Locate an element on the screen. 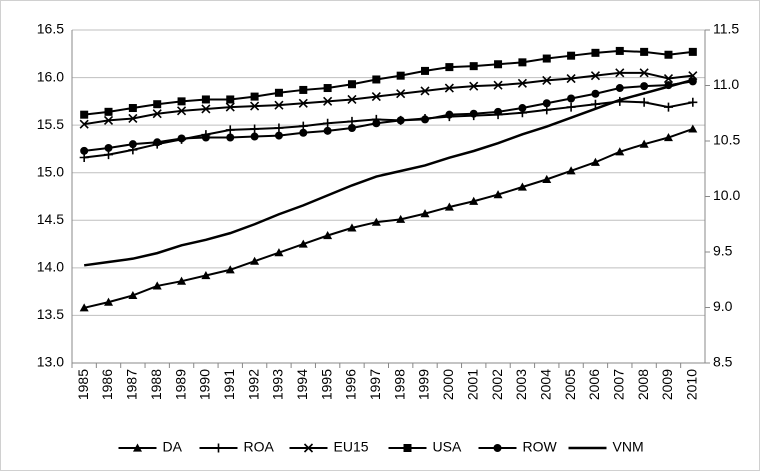 This screenshot has height=472, width=761. y-tick-label: 13.0 is located at coordinates (50, 362).